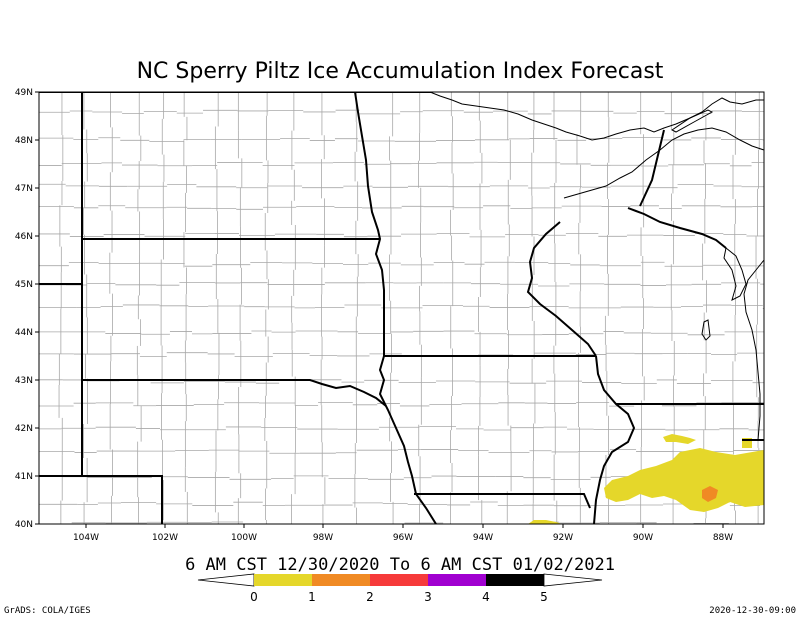  I want to click on colorbar: 0 1 2 3 4 5, so click(400, 588).